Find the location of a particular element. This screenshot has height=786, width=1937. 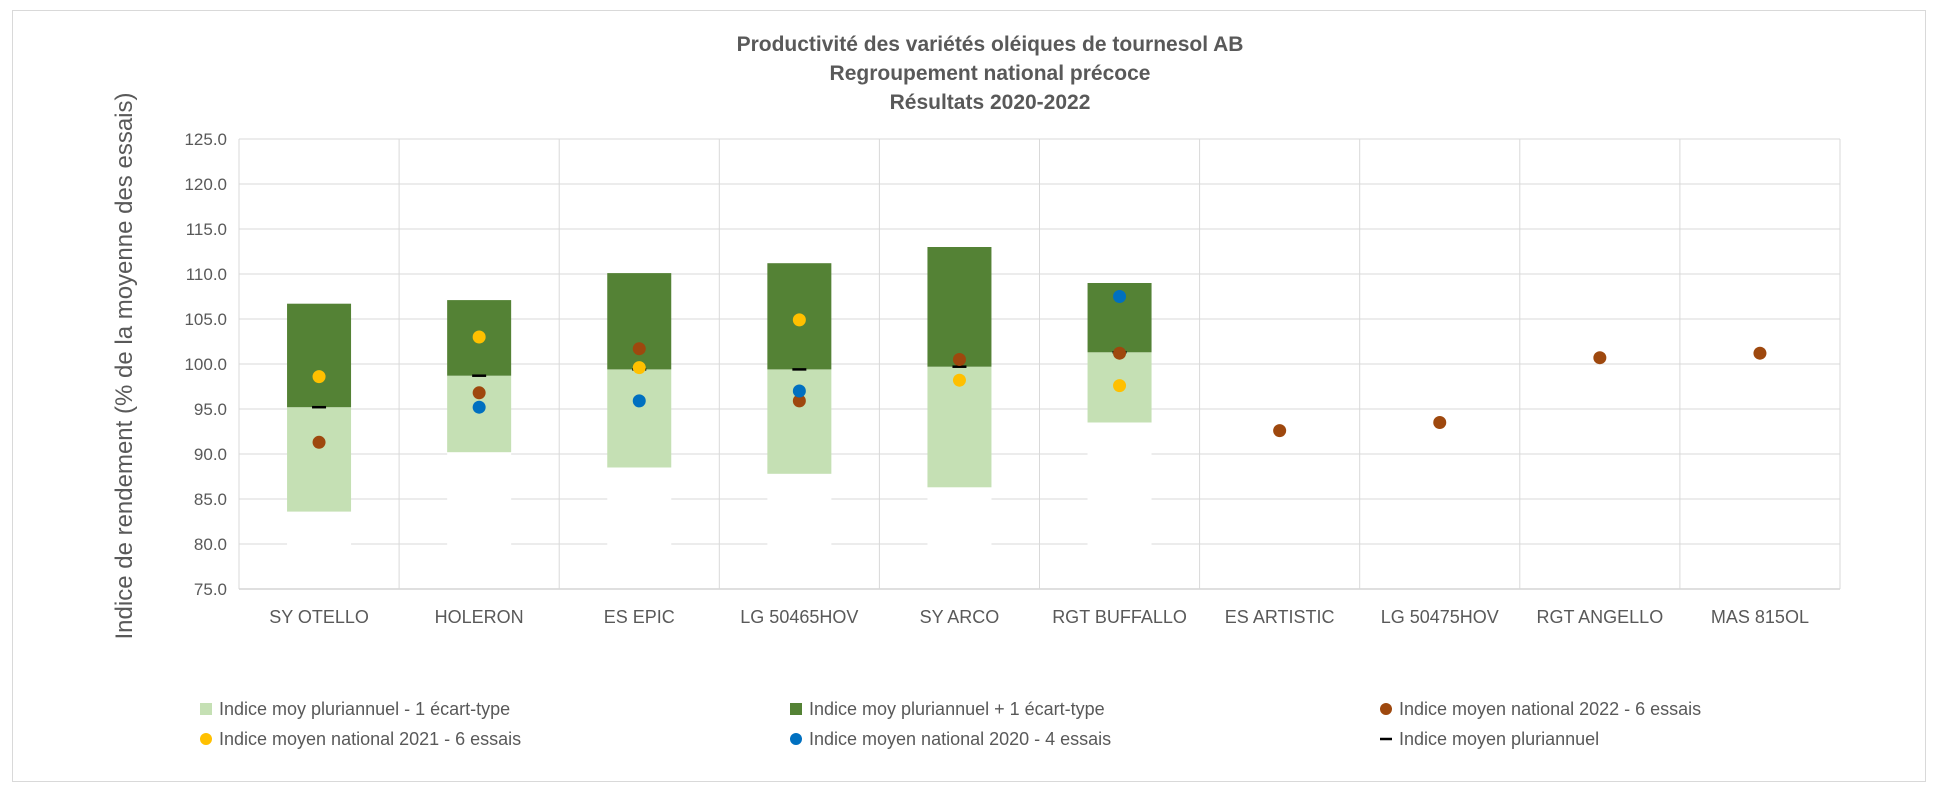

y-tick-label: 100.0 is located at coordinates (205, 364).